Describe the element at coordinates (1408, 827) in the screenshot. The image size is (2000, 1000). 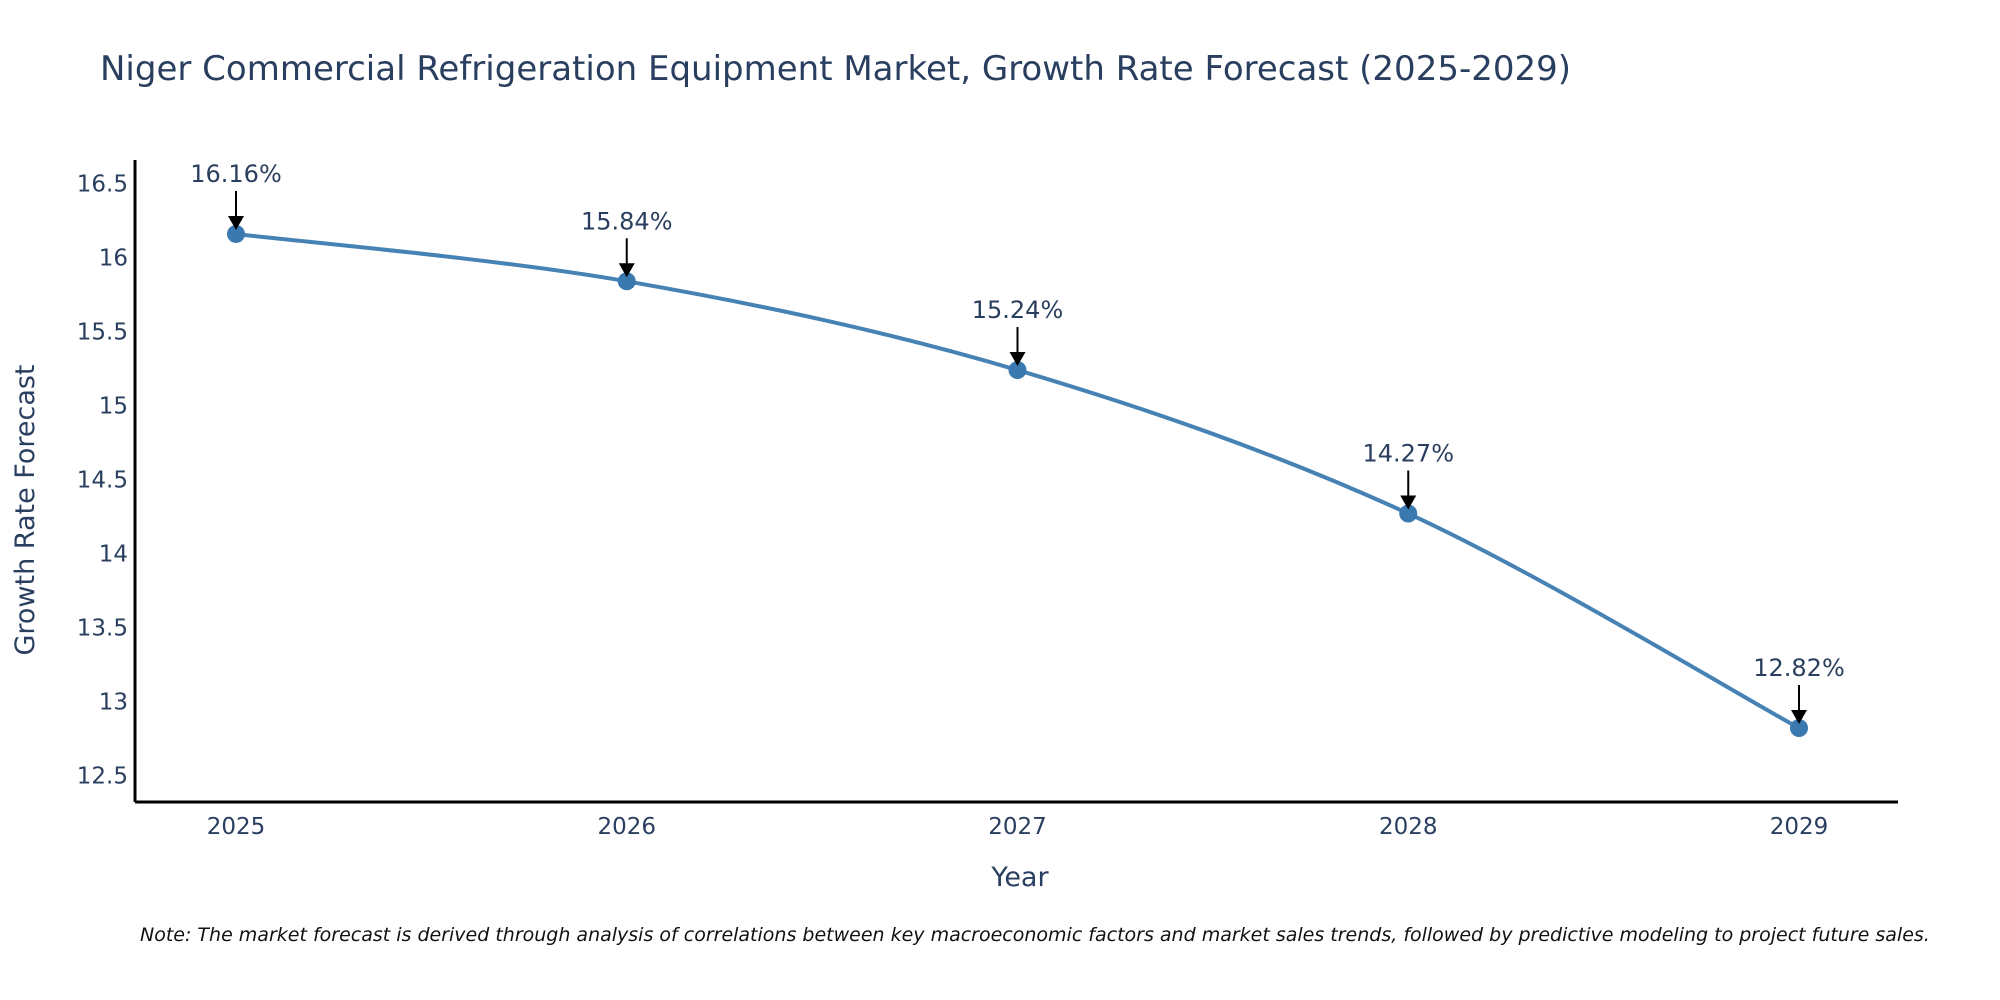
I see `x-tick-label: 2028` at that location.